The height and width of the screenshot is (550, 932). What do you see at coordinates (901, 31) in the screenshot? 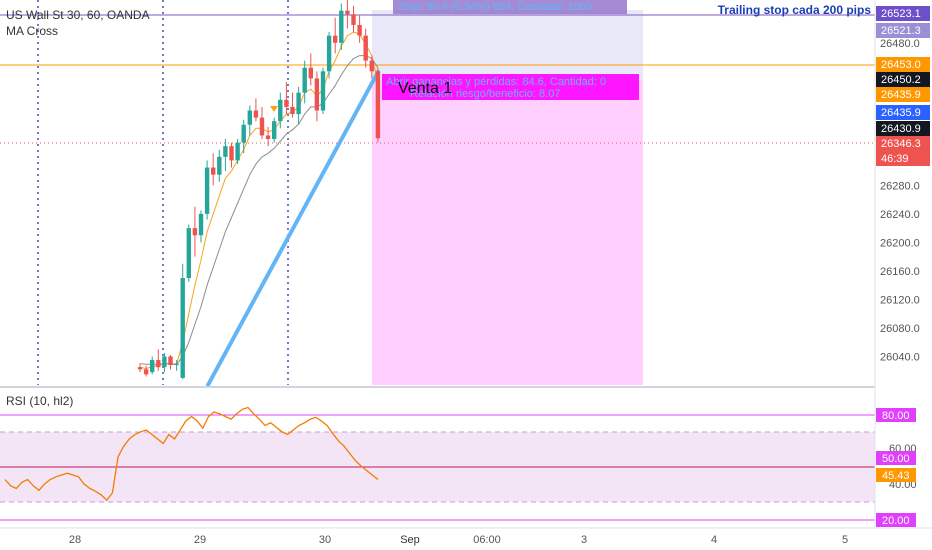
I see `price-badge-label: 26521.3` at bounding box center [901, 31].